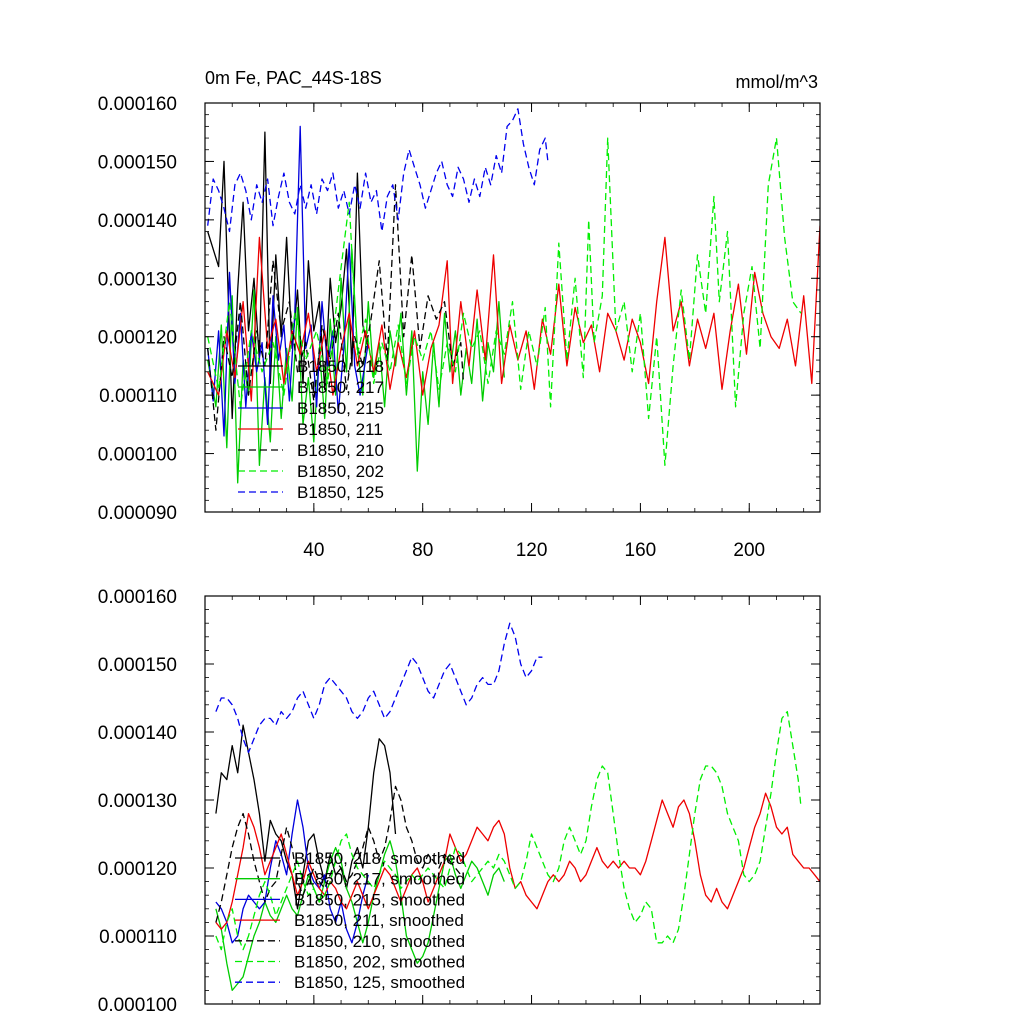 The image size is (1024, 1024). I want to click on chart-title: 0m Fe, PAC_44S-18S, so click(293, 78).